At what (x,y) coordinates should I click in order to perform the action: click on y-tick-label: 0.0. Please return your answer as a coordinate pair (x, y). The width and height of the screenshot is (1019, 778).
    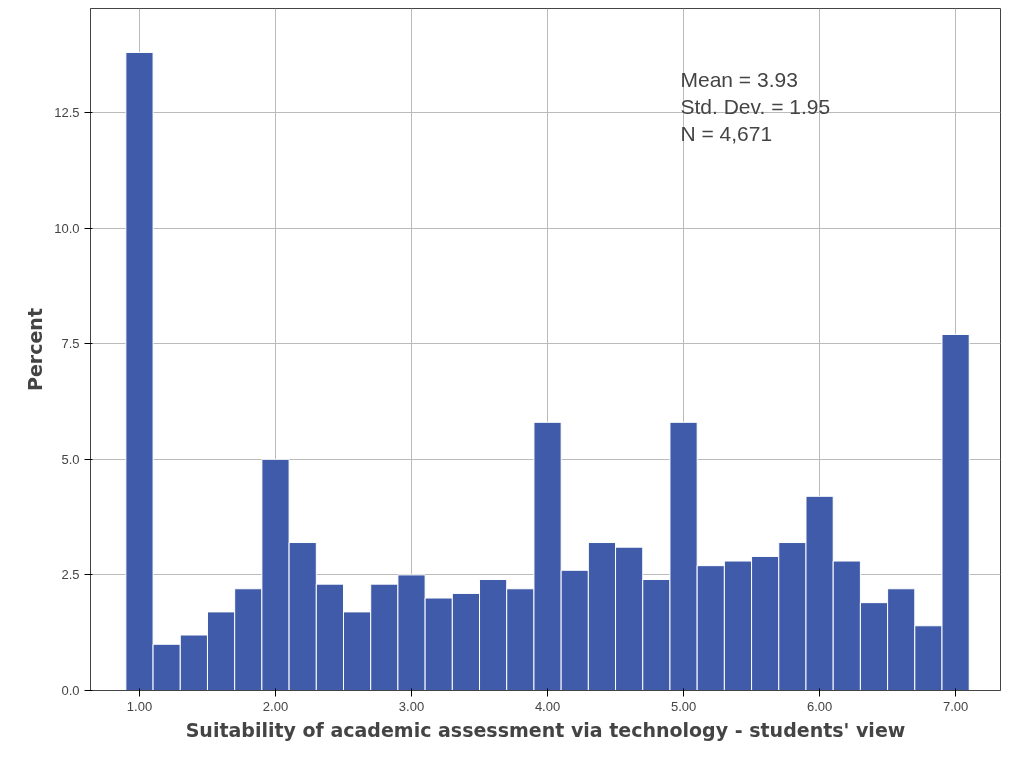
    Looking at the image, I should click on (70, 690).